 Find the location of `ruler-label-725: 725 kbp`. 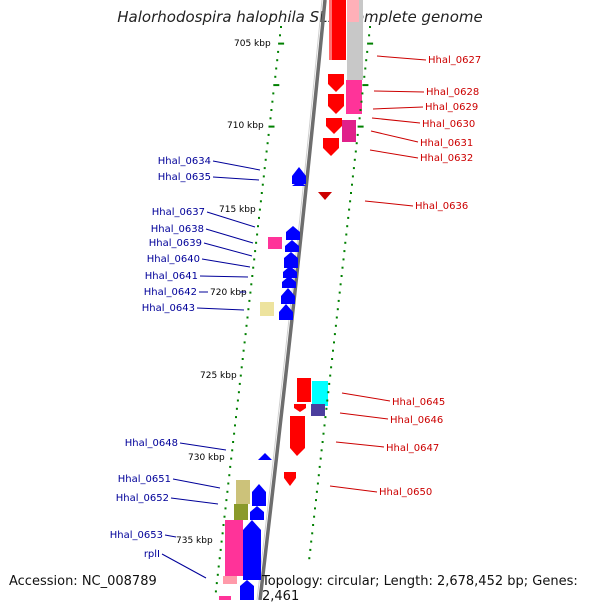

ruler-label-725: 725 kbp is located at coordinates (218, 376).